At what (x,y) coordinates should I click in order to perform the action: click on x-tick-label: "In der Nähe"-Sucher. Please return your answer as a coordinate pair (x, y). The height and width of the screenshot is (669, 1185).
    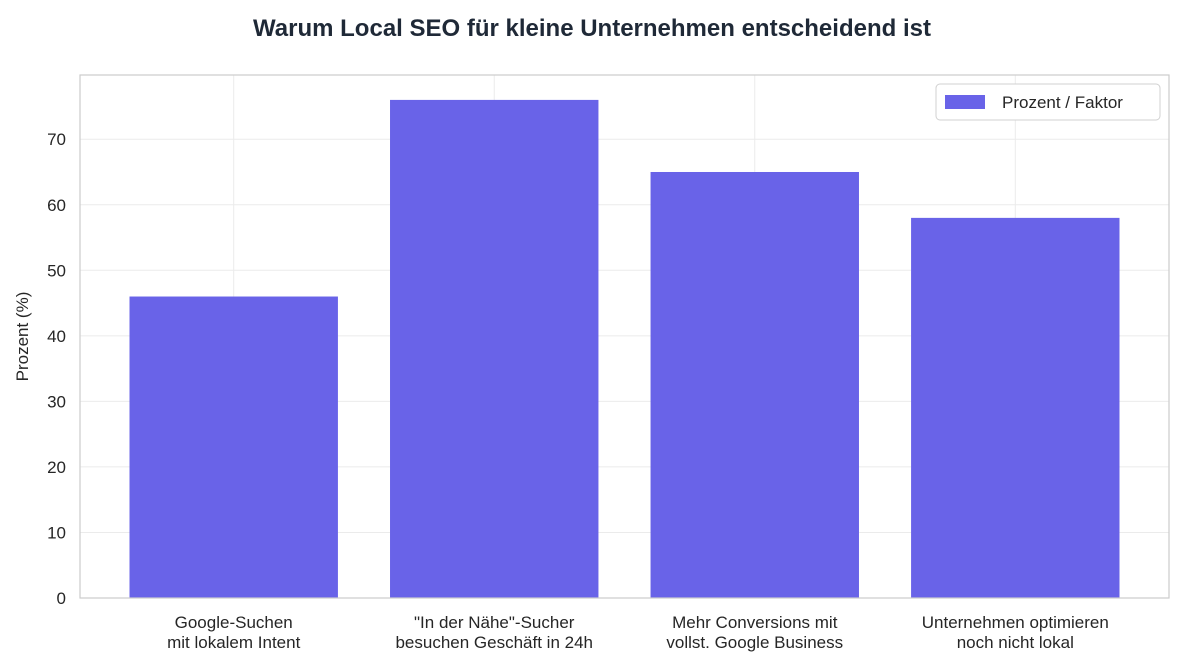
    Looking at the image, I should click on (494, 622).